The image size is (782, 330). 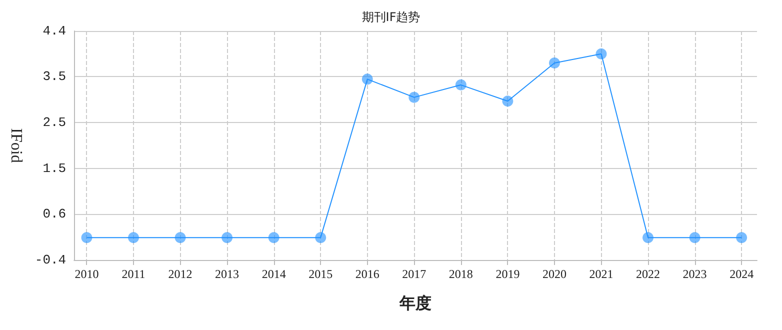 What do you see at coordinates (648, 274) in the screenshot?
I see `x-tick-label: 2022` at bounding box center [648, 274].